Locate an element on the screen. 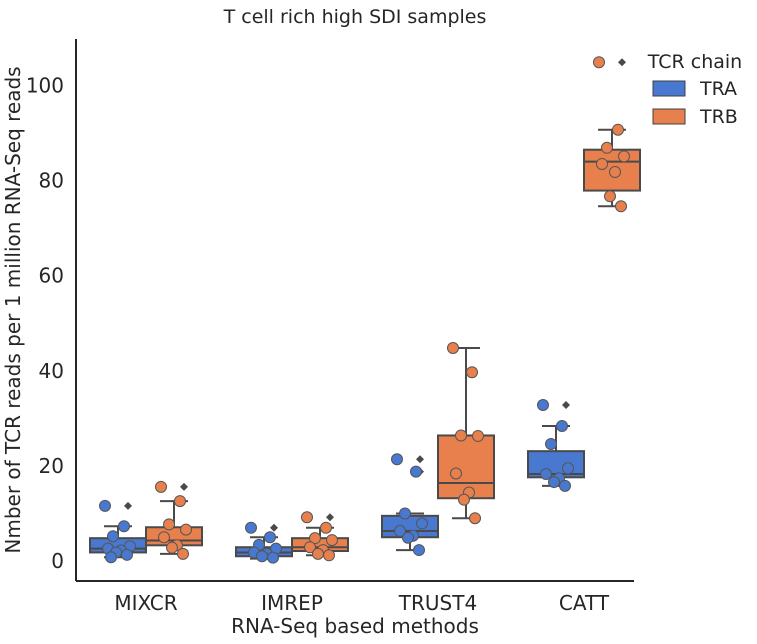 The width and height of the screenshot is (757, 644). legend-swatch-tra is located at coordinates (669, 88).